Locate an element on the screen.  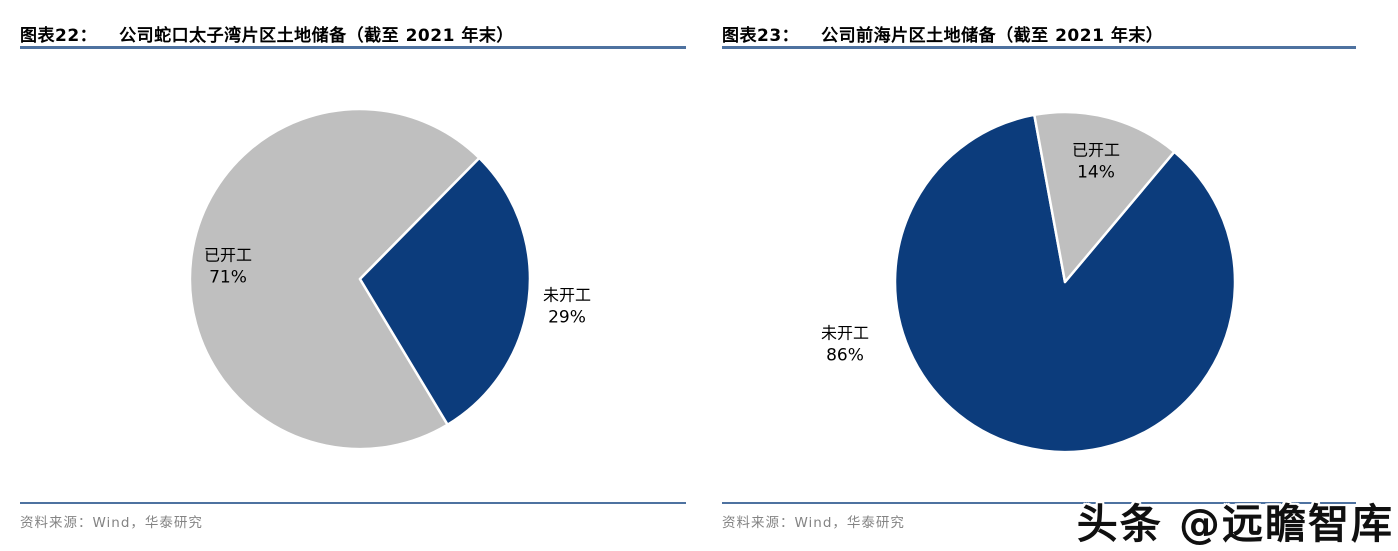
figure22-label-not-started: 未开工 29% is located at coordinates (567, 307).